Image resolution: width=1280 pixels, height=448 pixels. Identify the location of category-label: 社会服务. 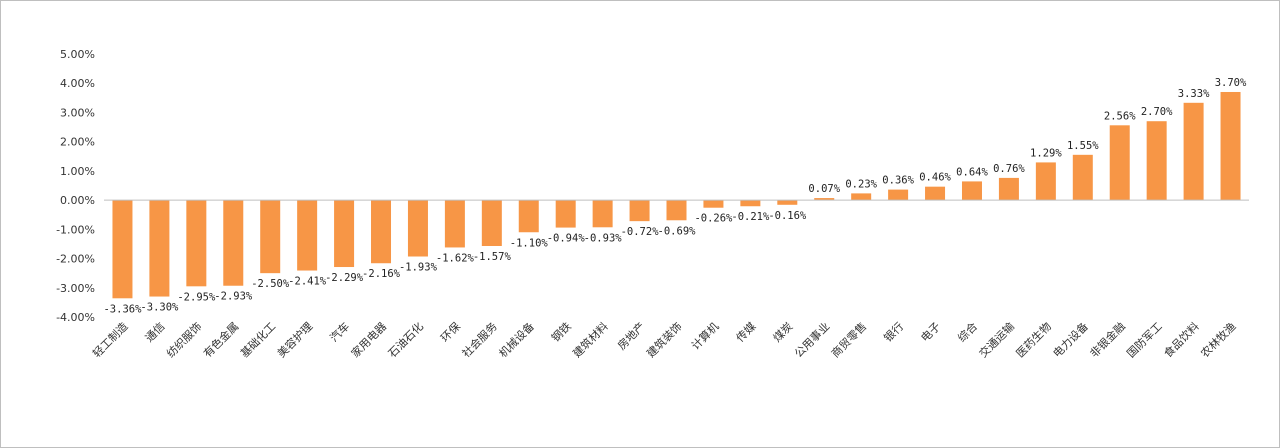
(479, 339).